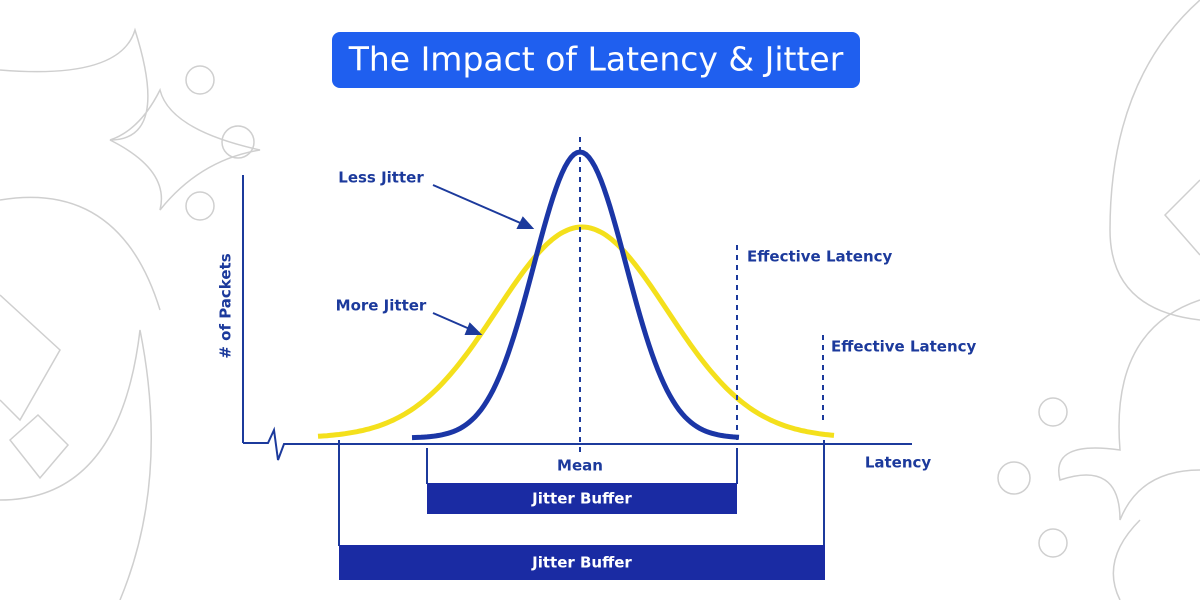  I want to click on x-axis-label: Latency, so click(898, 463).